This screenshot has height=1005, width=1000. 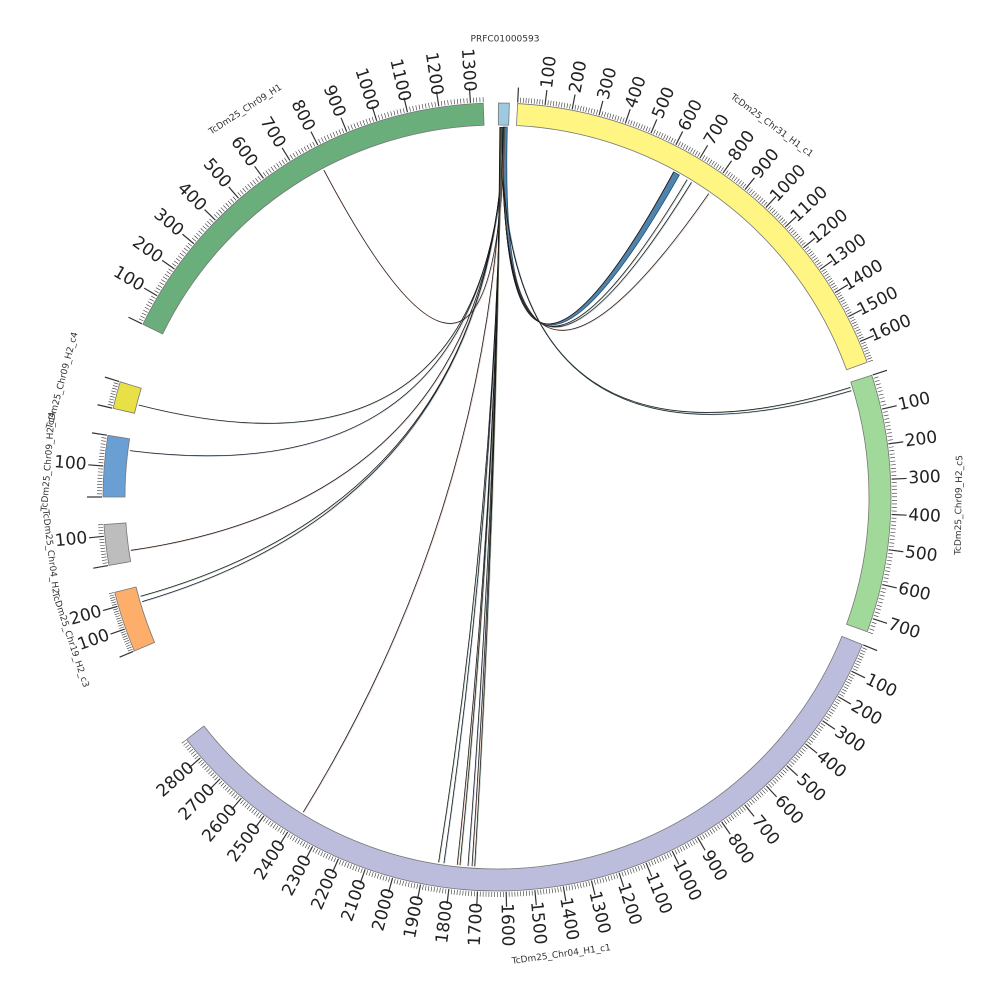 What do you see at coordinates (444, 921) in the screenshot?
I see `tick-label: 1800` at bounding box center [444, 921].